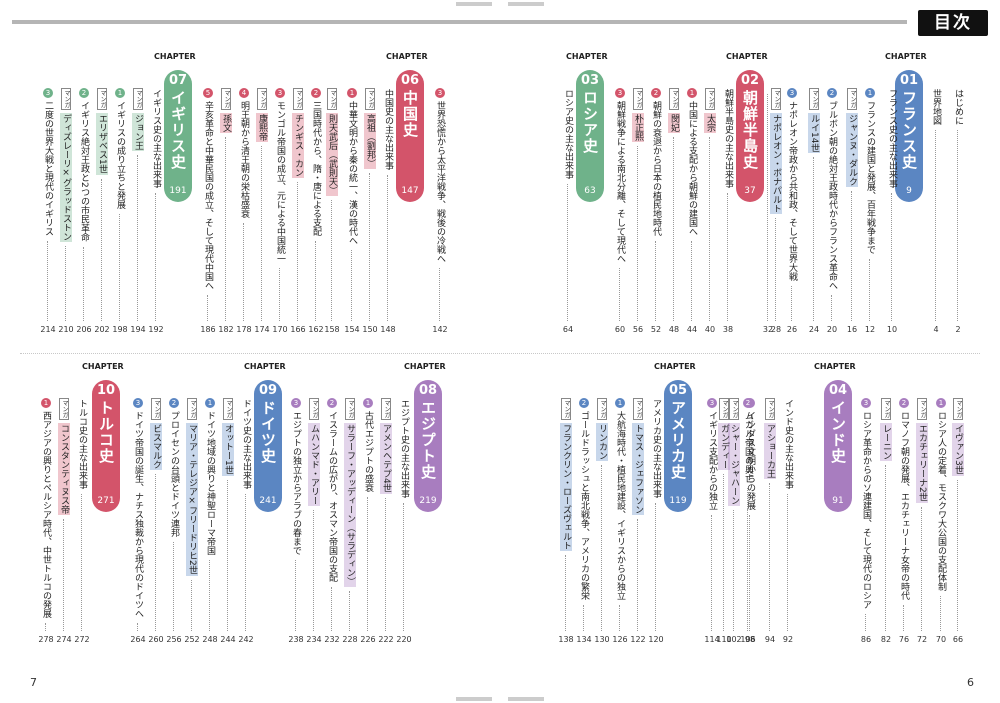 This screenshot has height=703, width=1000. I want to click on entry-title: イスラームの広がり、オスマン帝国の支配, so click(332, 496).